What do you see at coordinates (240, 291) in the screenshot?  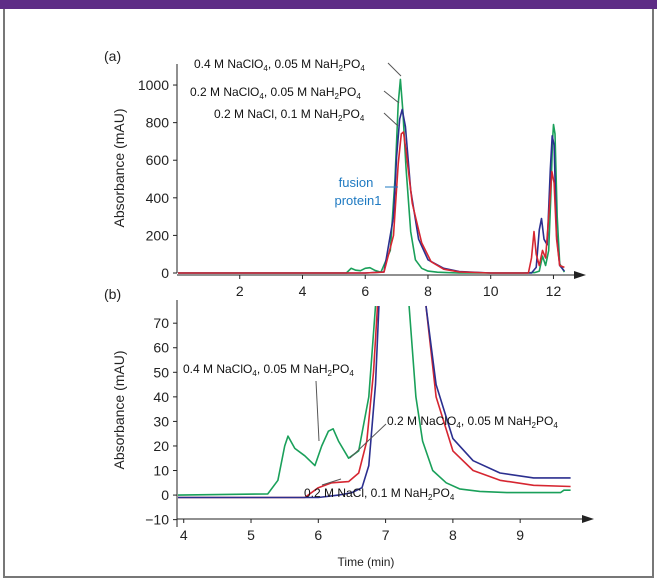 I see `panel-a-x-tick-label: 2` at bounding box center [240, 291].